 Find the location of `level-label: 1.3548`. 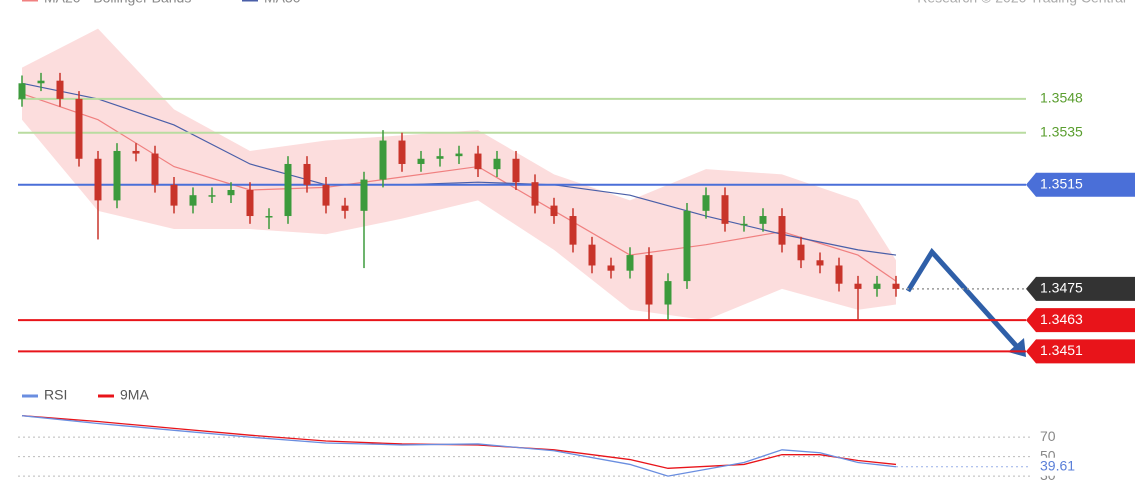

level-label: 1.3548 is located at coordinates (1061, 98).